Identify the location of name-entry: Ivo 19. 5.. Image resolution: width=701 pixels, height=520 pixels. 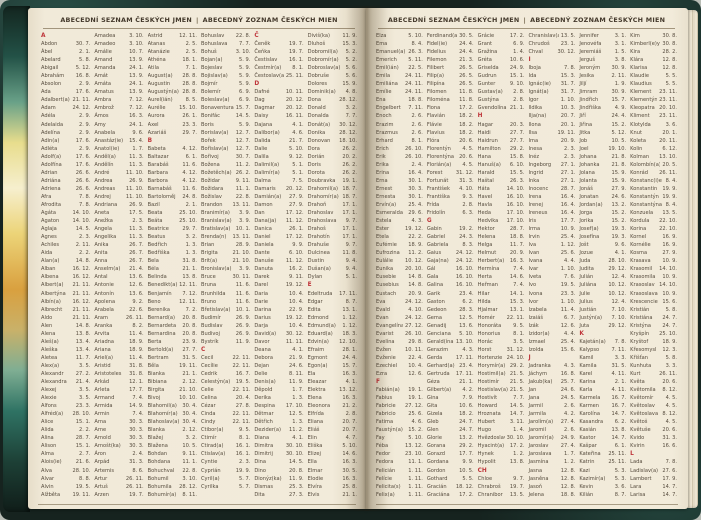
(551, 285).